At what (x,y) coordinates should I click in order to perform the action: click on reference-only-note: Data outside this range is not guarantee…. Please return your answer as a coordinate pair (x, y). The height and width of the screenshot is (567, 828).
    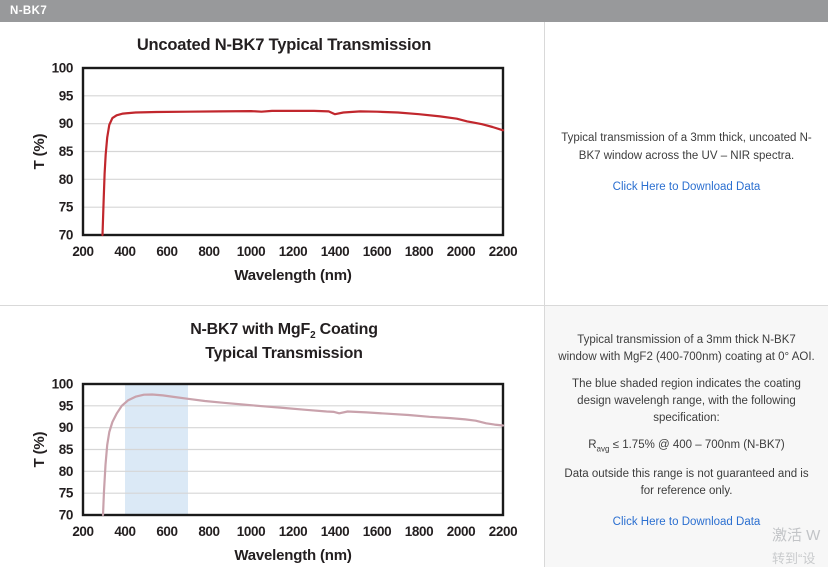
    Looking at the image, I should click on (686, 482).